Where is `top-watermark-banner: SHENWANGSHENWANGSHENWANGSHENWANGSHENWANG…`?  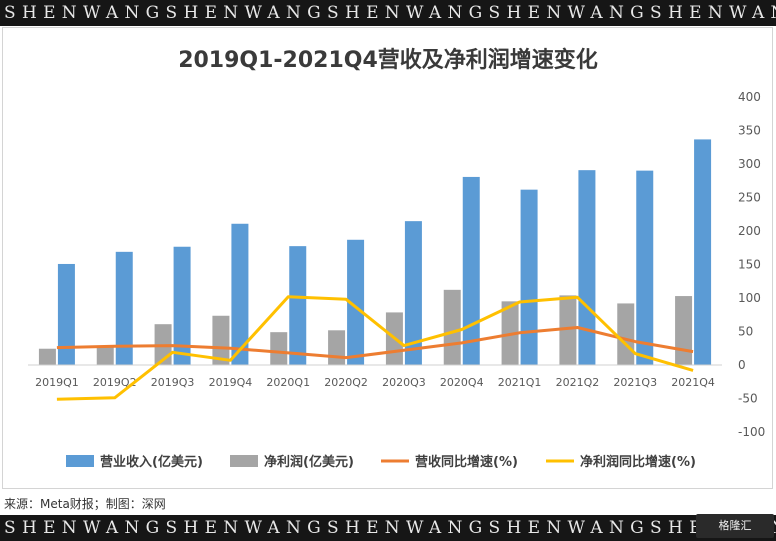
top-watermark-banner: SHENWANGSHENWANGSHENWANGSHENWANGSHENWANG… is located at coordinates (388, 13).